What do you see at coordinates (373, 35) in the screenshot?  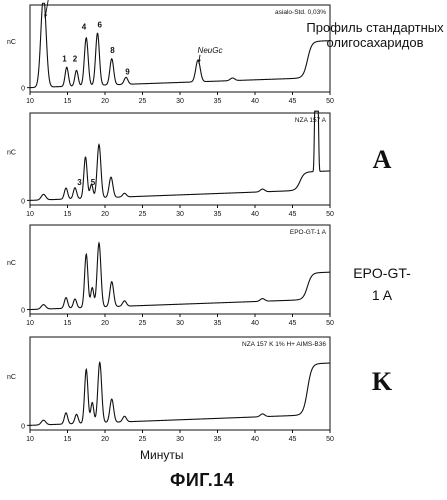 I see `panel-label-standards: Профиль стандартных олигосахаридов` at bounding box center [373, 35].